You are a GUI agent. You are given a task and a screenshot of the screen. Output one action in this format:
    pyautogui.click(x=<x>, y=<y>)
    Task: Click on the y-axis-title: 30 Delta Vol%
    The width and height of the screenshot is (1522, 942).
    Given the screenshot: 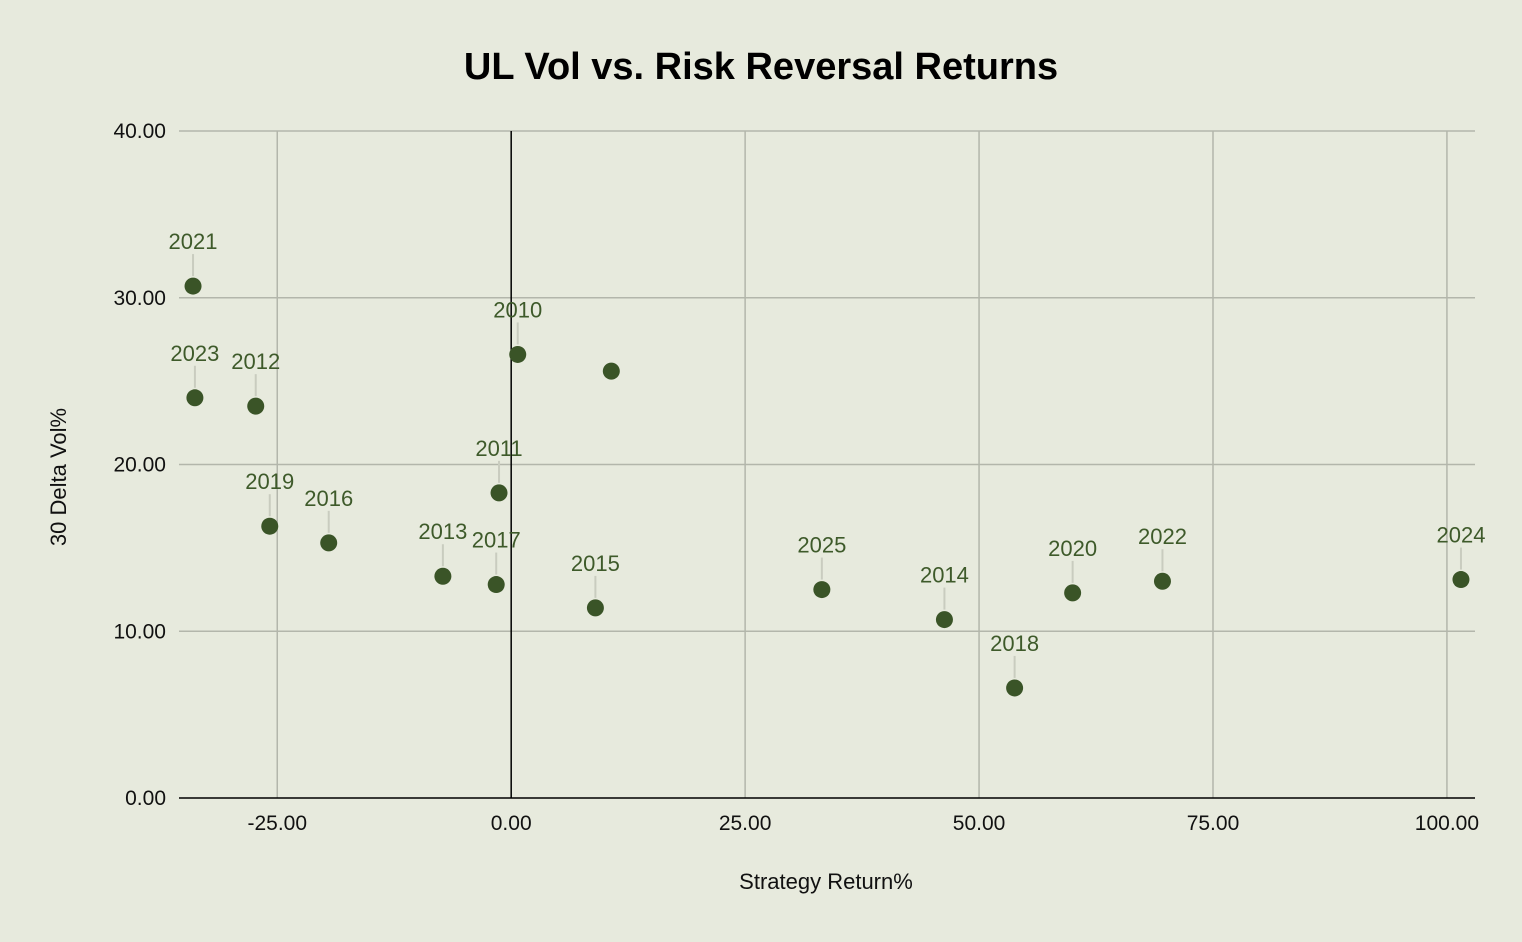 What is the action you would take?
    pyautogui.click(x=58, y=477)
    